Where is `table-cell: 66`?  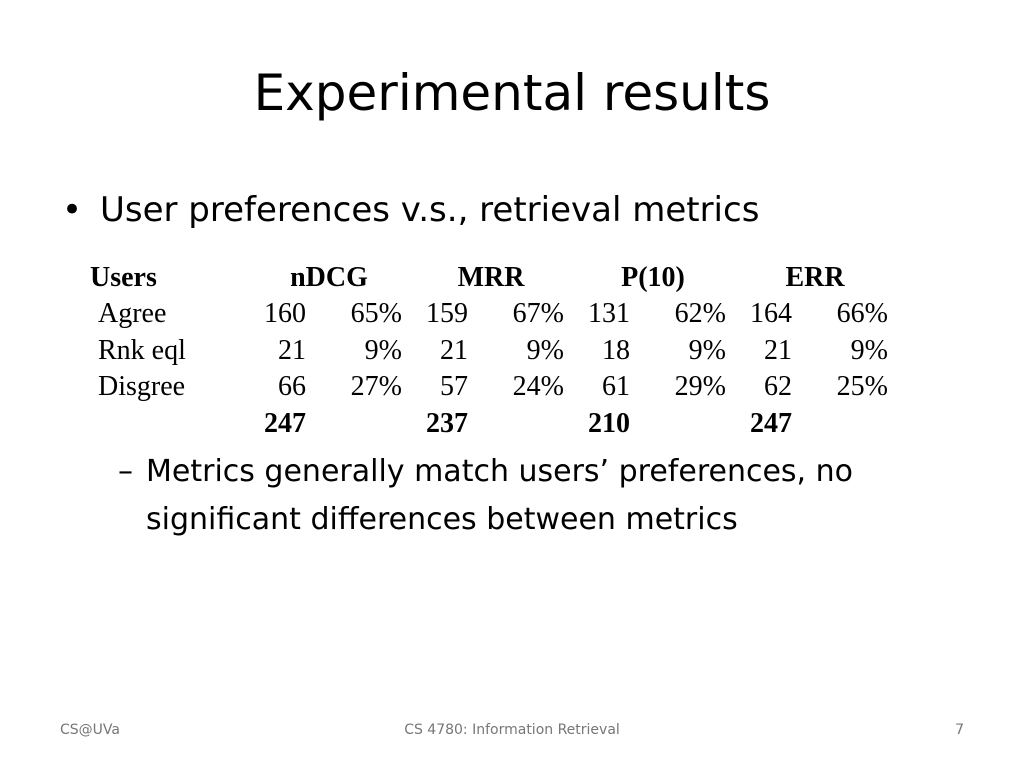
table-cell: 66 is located at coordinates (292, 387).